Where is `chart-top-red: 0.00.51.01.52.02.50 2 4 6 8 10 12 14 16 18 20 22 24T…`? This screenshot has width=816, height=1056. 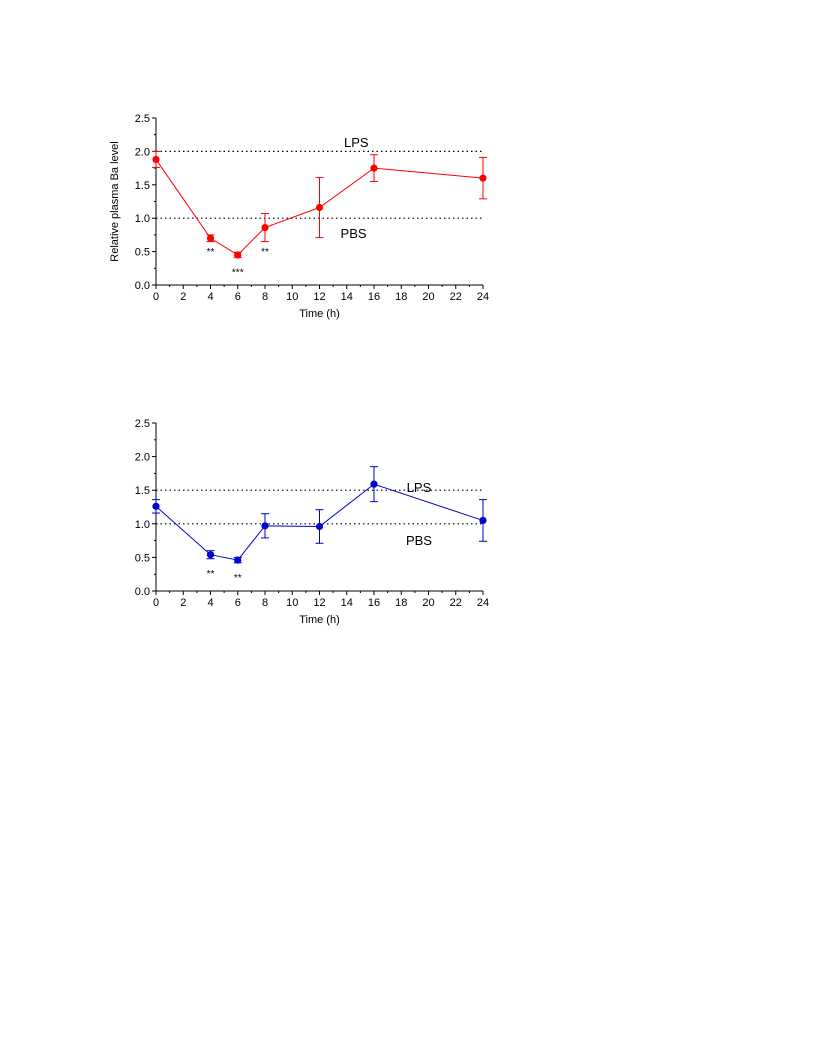
chart-top-red: 0.00.51.01.52.02.50 2 4 6 8 10 12 14 16 18 20 22 24T… is located at coordinates (299, 216).